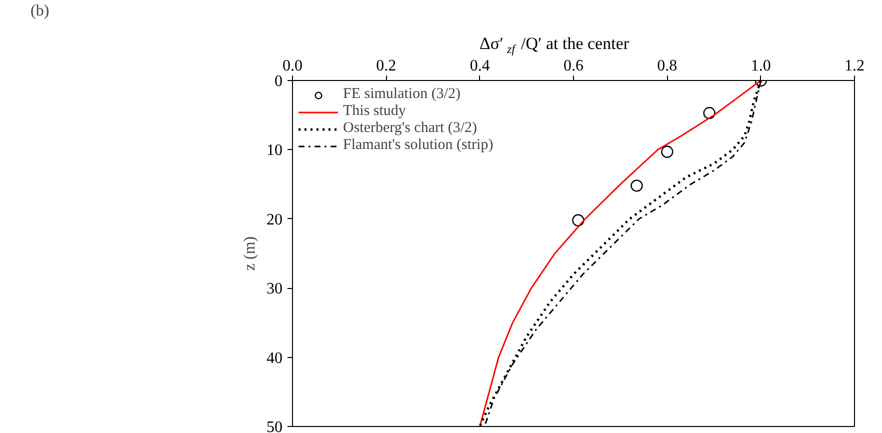 The height and width of the screenshot is (433, 882). Describe the element at coordinates (555, 45) in the screenshot. I see `x-axis-title: Δσ′zf/Q′ at the center` at that location.